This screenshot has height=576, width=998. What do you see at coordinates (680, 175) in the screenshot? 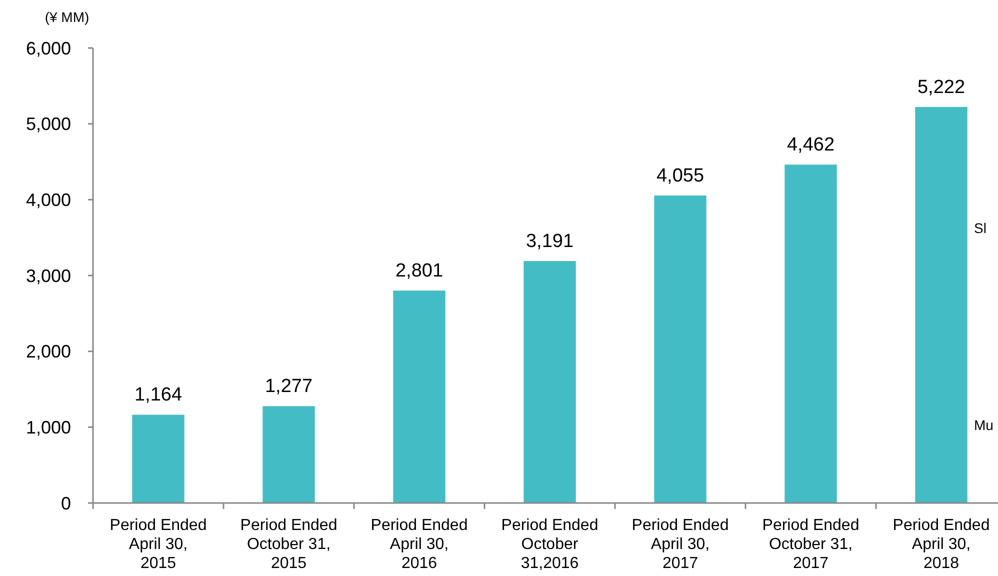
I see `data-label: 4,055` at bounding box center [680, 175].